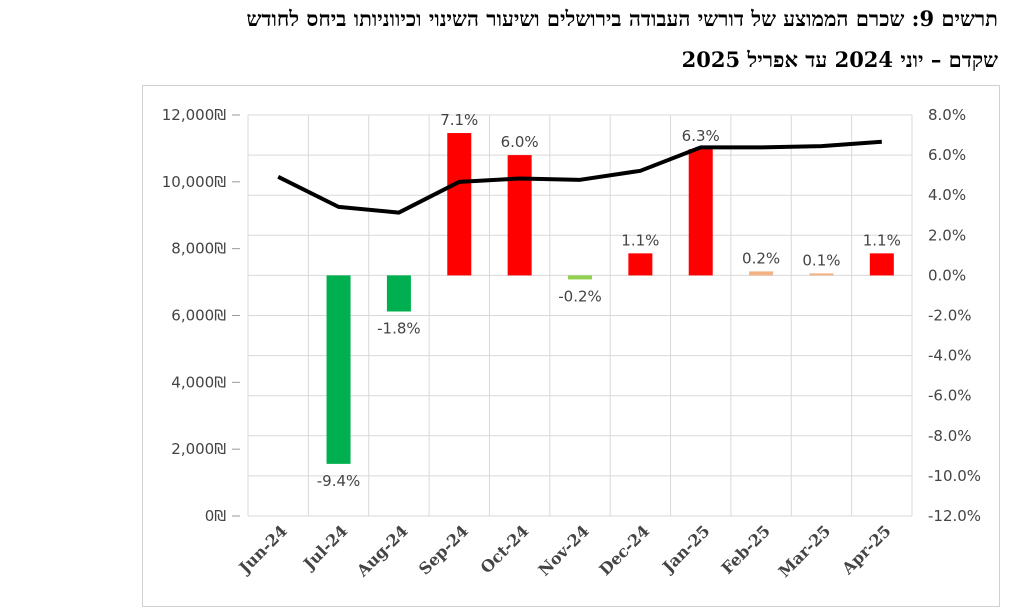 This screenshot has height=614, width=1010. Describe the element at coordinates (459, 120) in the screenshot. I see `bar-data-label: 7.1%` at that location.